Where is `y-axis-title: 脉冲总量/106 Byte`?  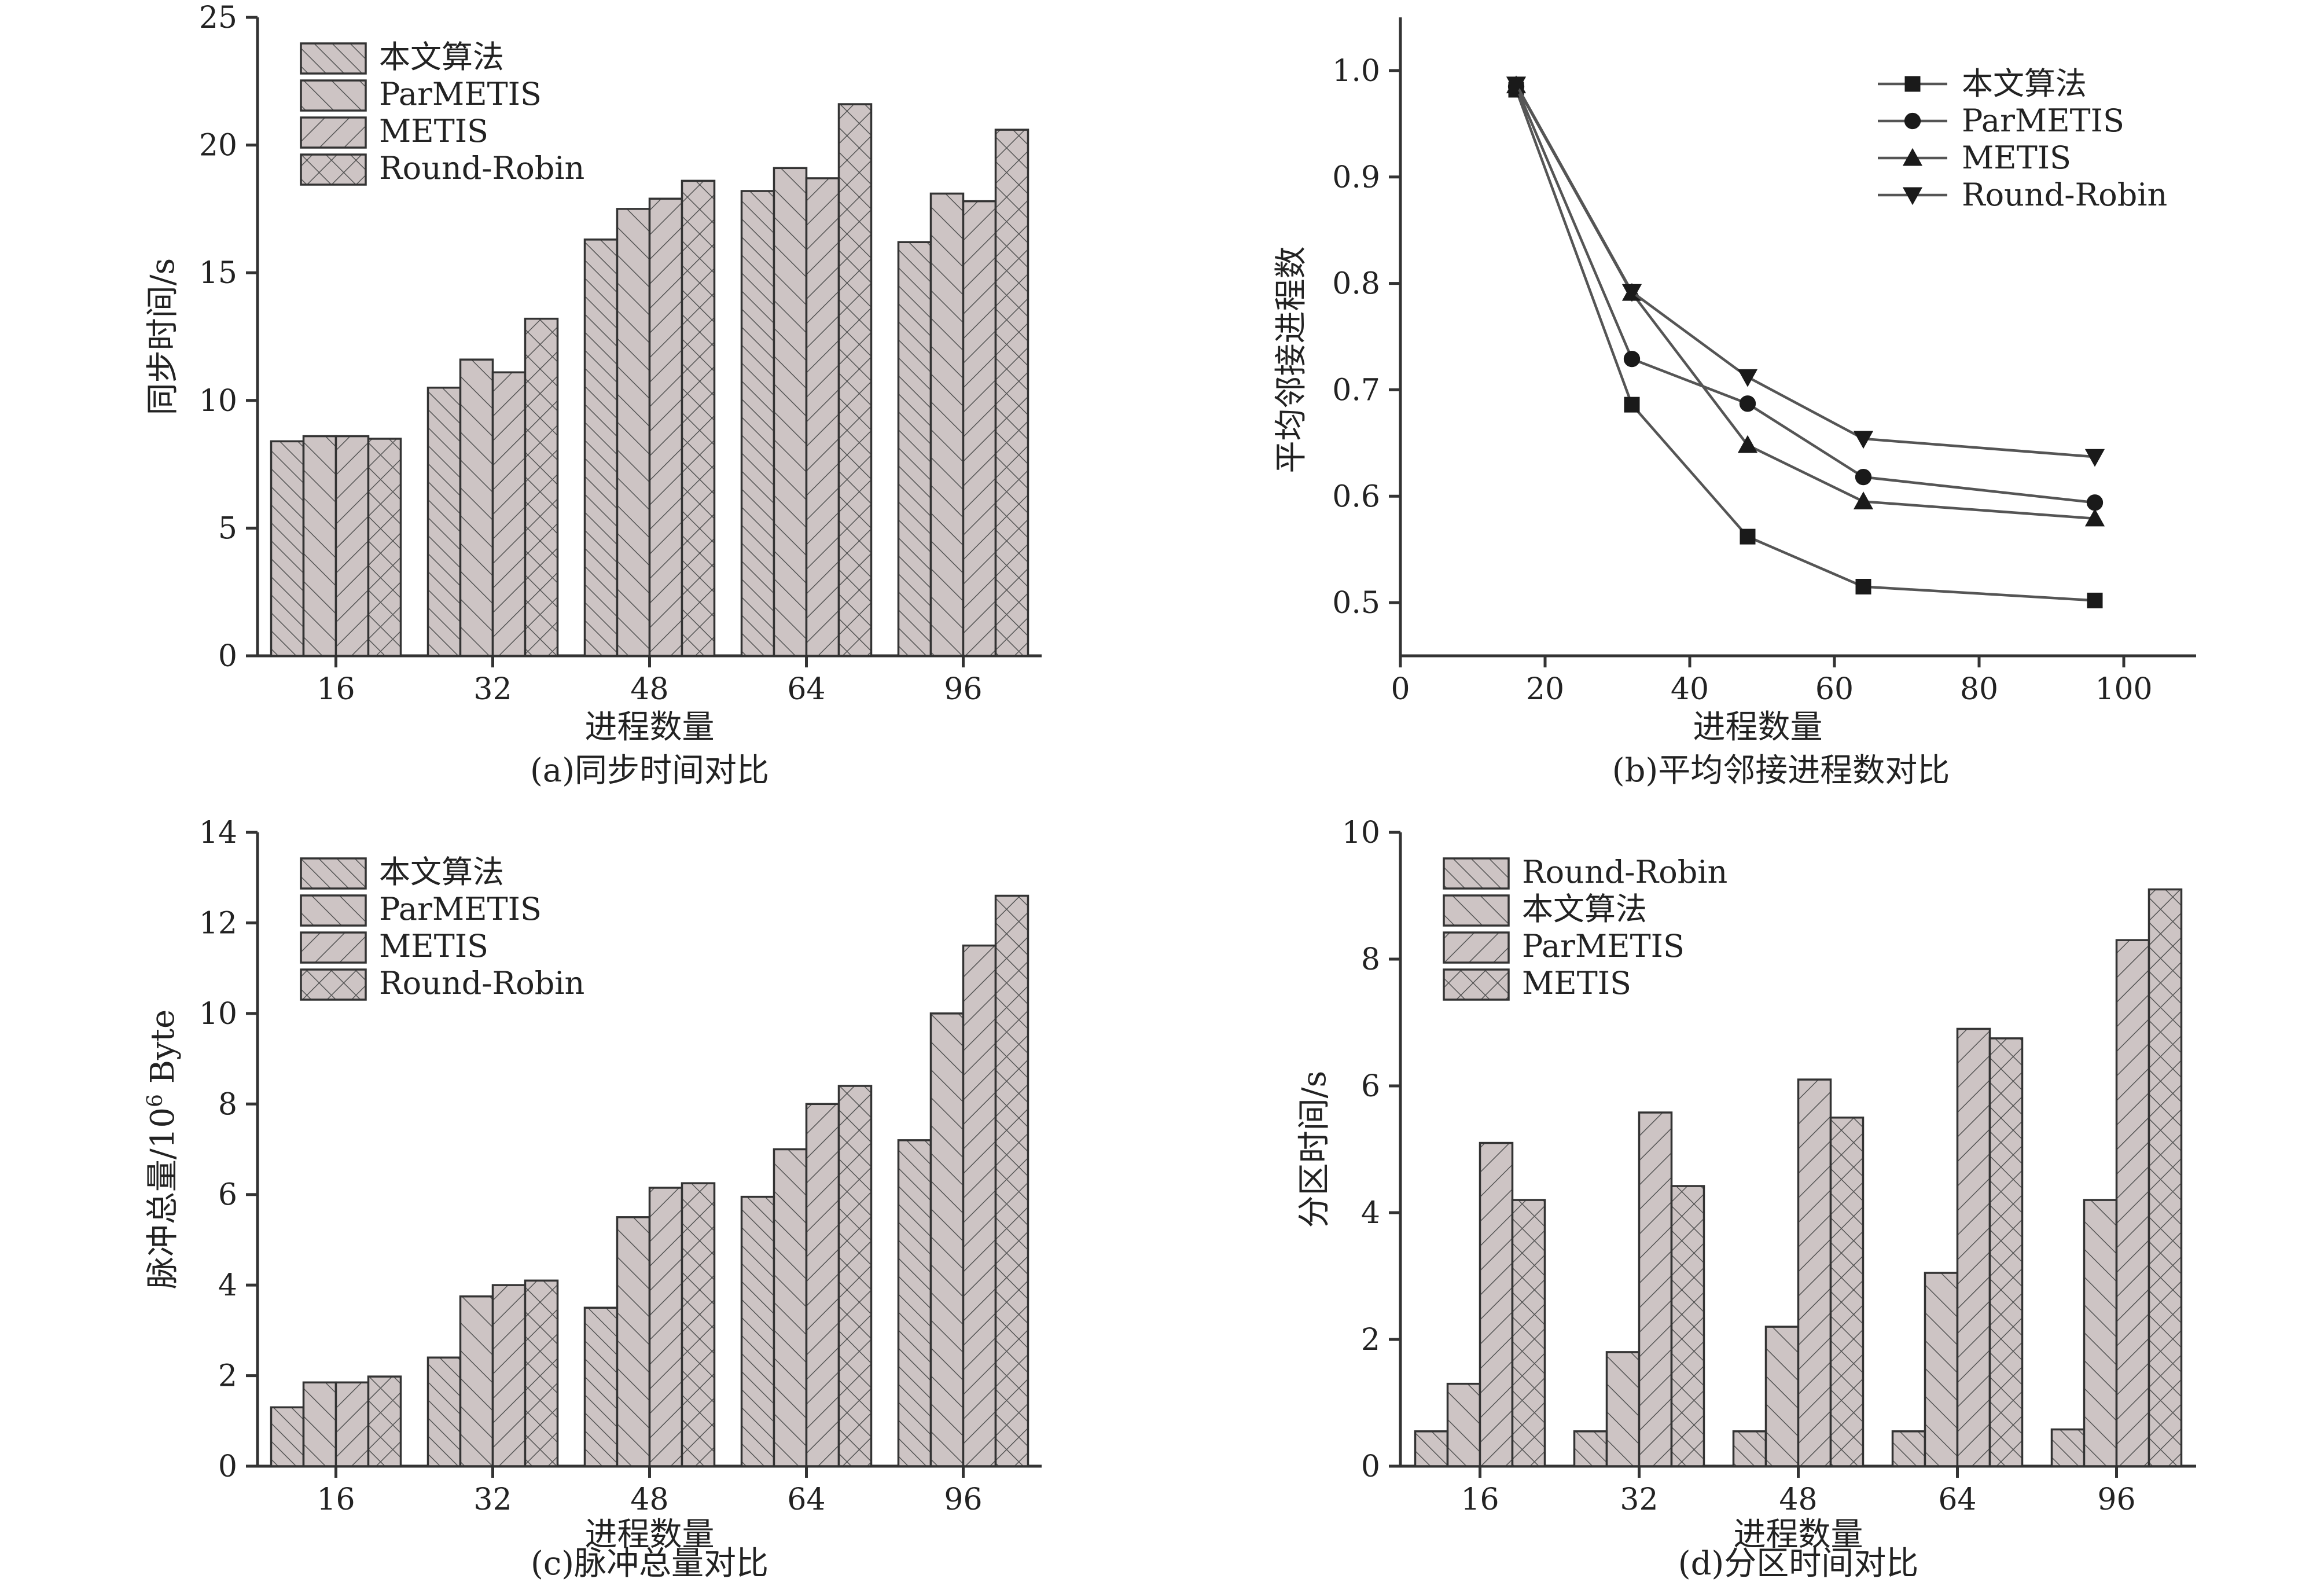 y-axis-title: 脉冲总量/106 Byte is located at coordinates (163, 1149).